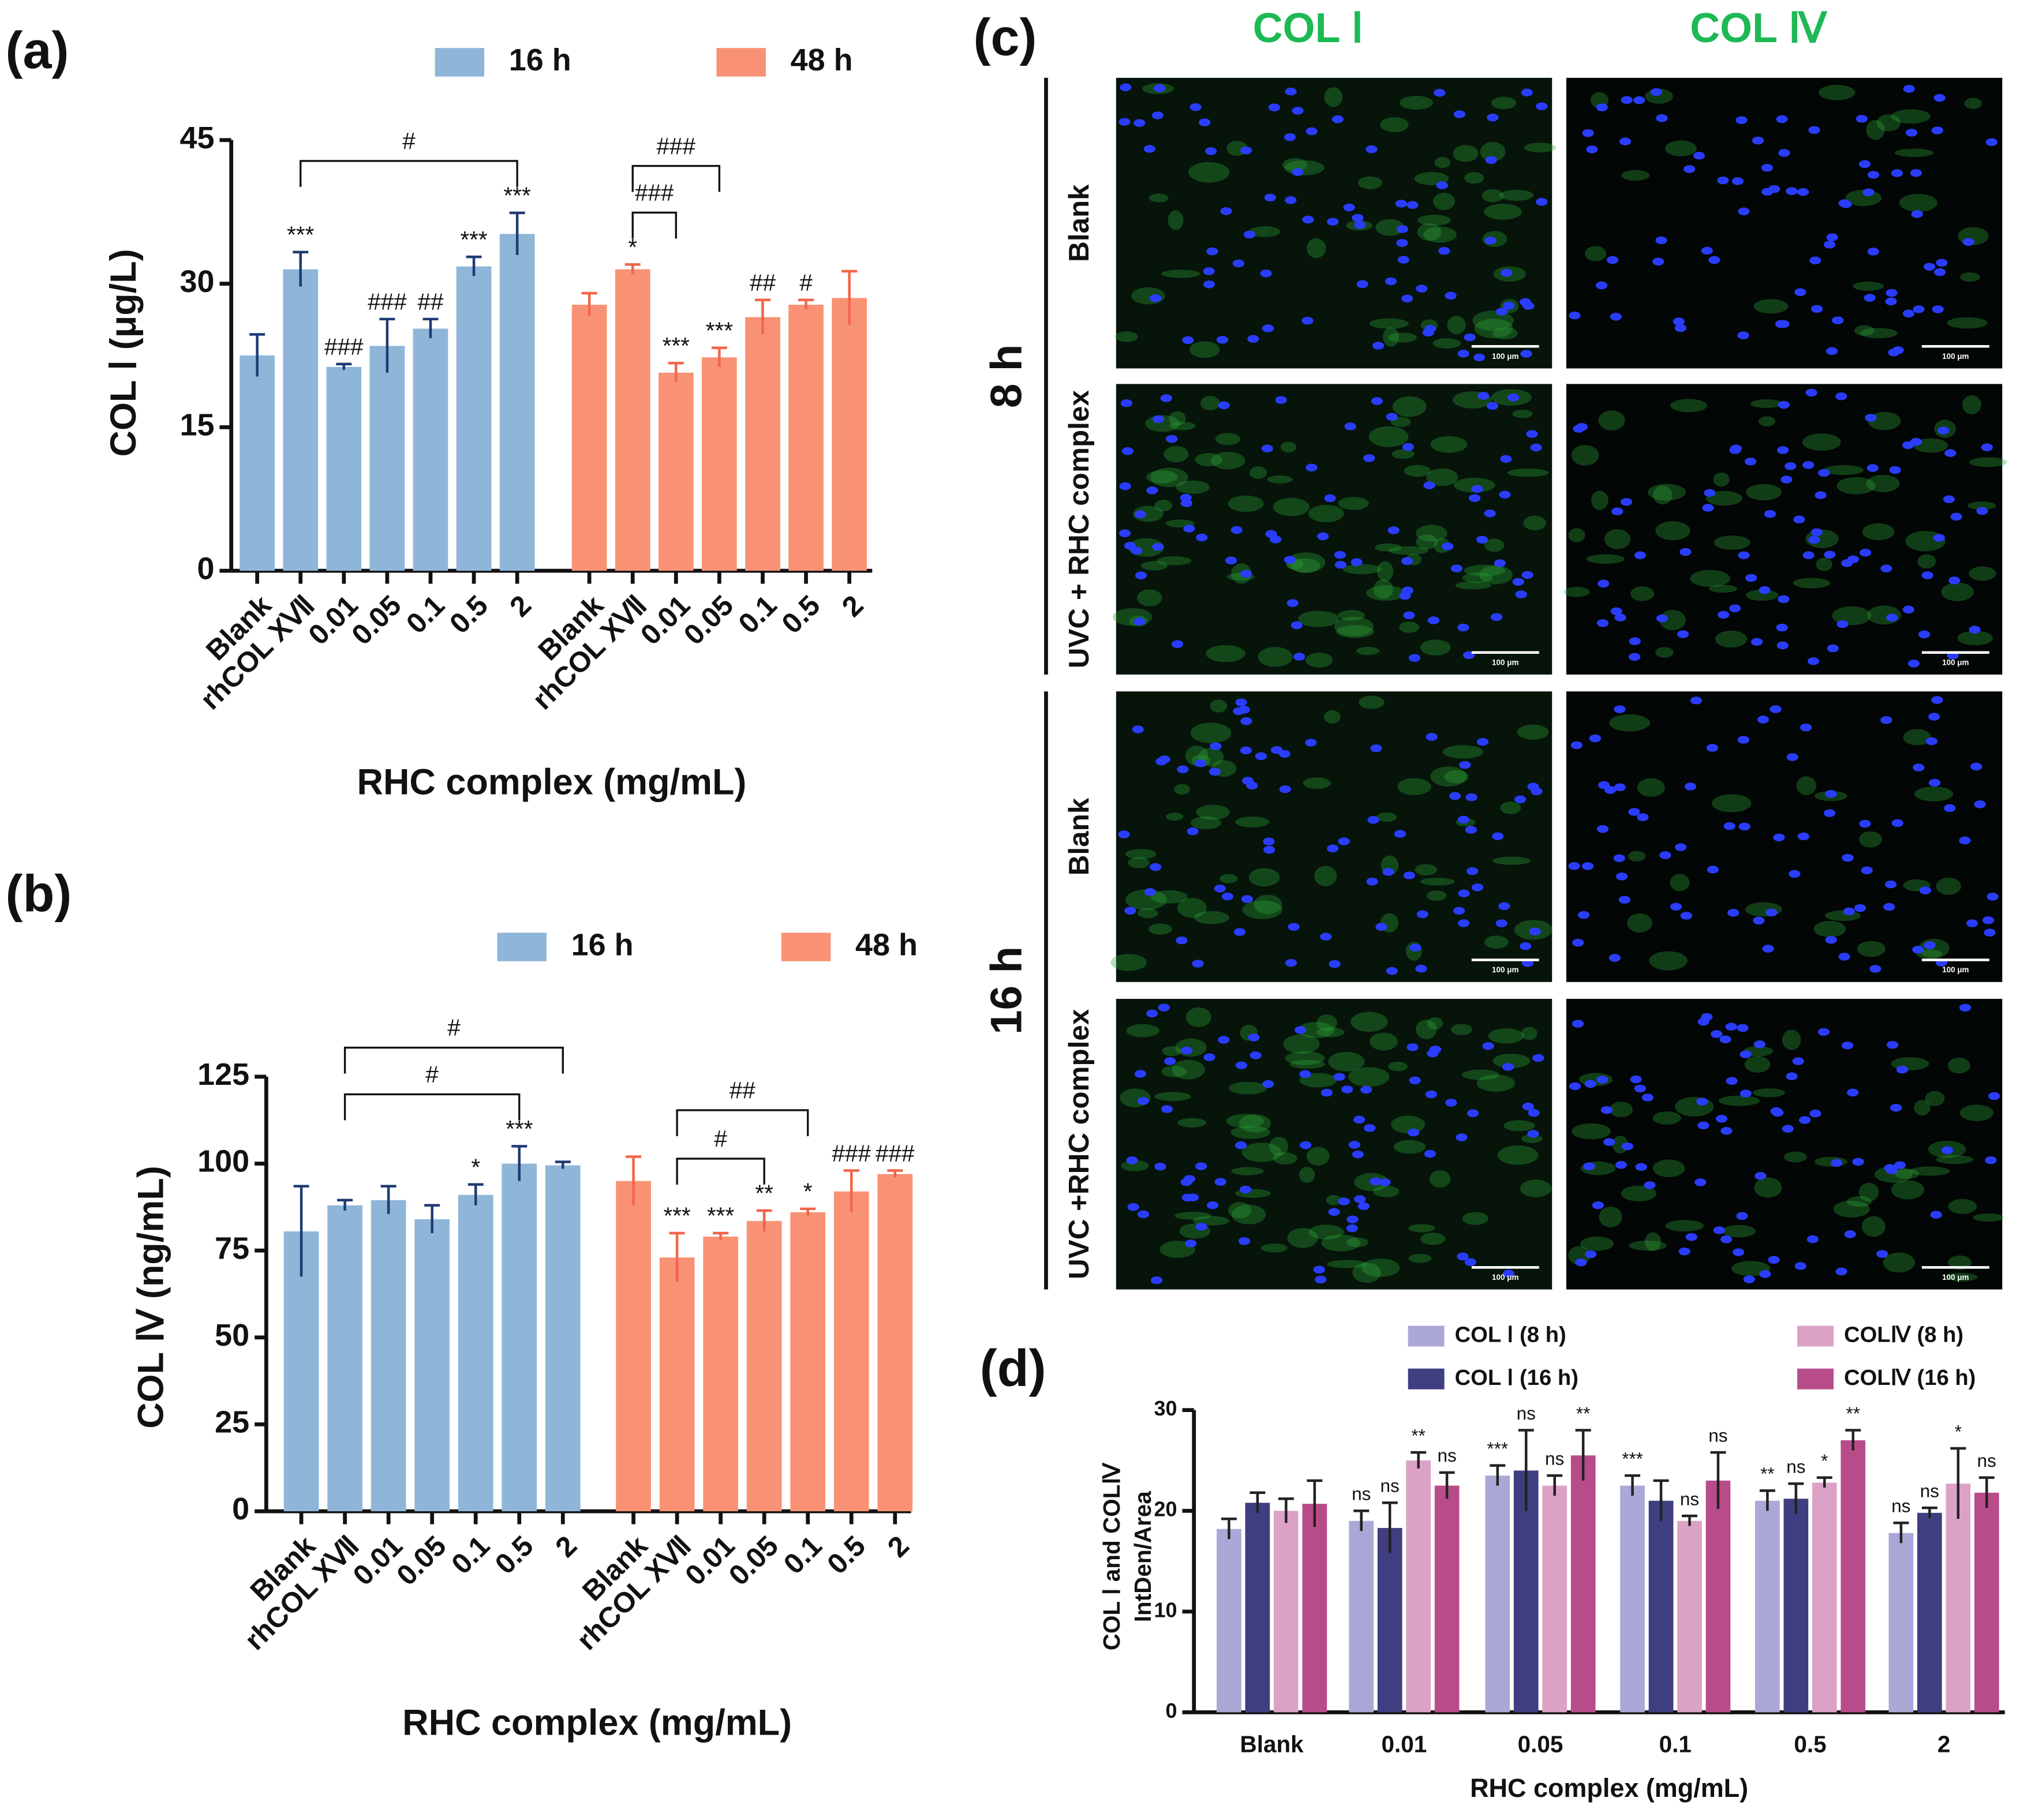  Describe the element at coordinates (223, 1074) in the screenshot. I see `y-tick-label: 125` at that location.